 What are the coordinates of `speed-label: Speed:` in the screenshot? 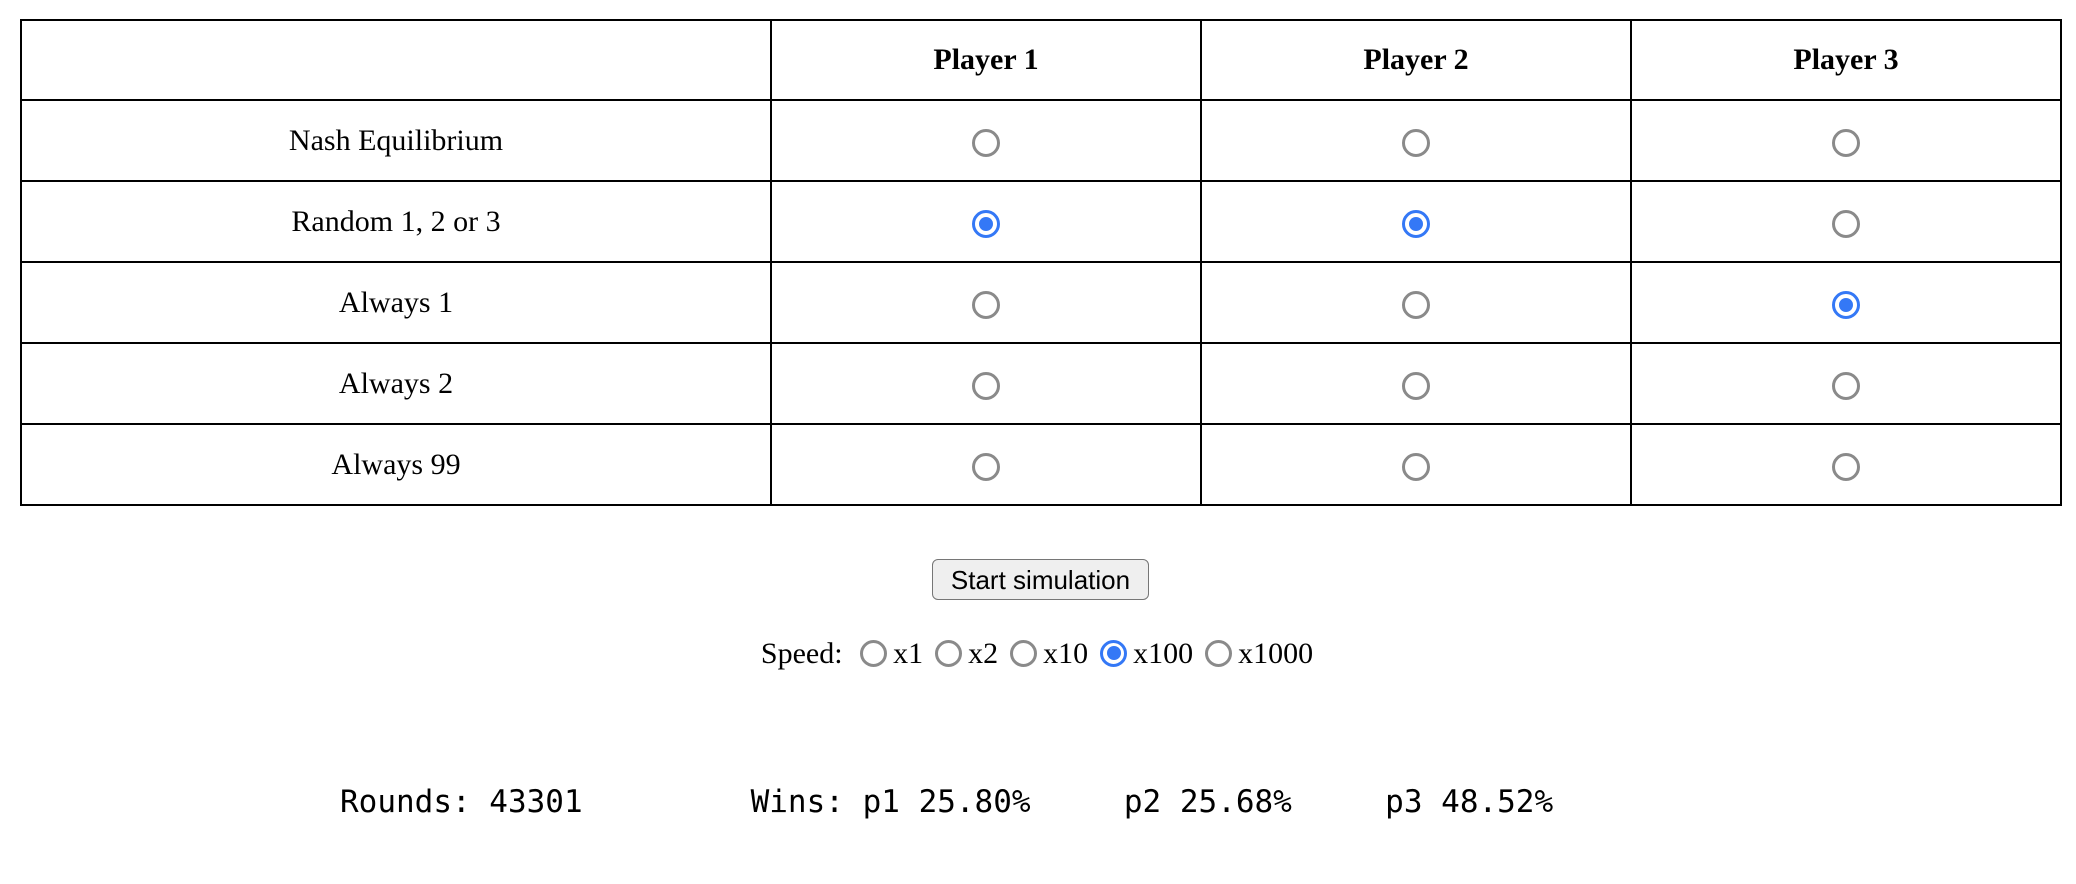 It's located at (801, 653).